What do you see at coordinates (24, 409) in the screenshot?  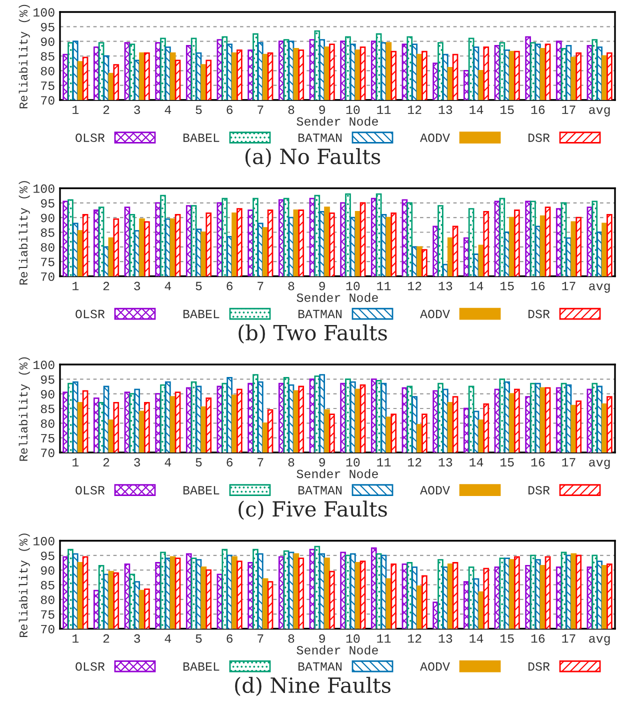 I see `y-axis-title: Reliability (%)` at bounding box center [24, 409].